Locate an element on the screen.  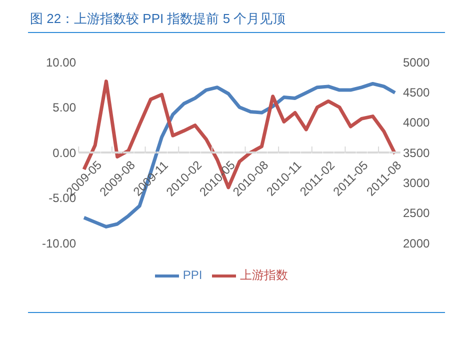
y2-tick-label: 3000 is located at coordinates (416, 183).